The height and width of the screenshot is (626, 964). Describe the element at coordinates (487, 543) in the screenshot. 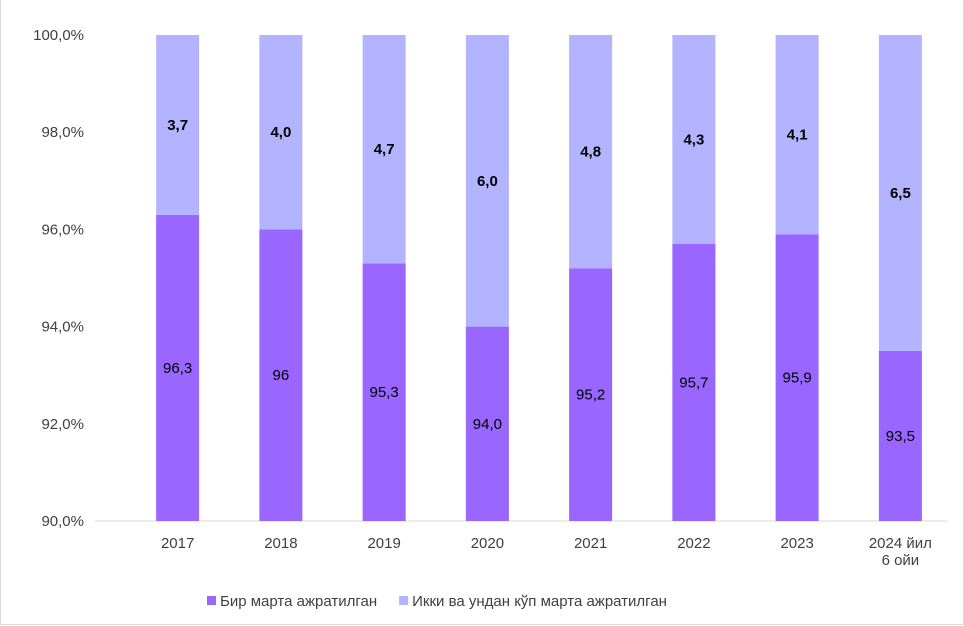

I see `x-tick-label: 2020` at that location.